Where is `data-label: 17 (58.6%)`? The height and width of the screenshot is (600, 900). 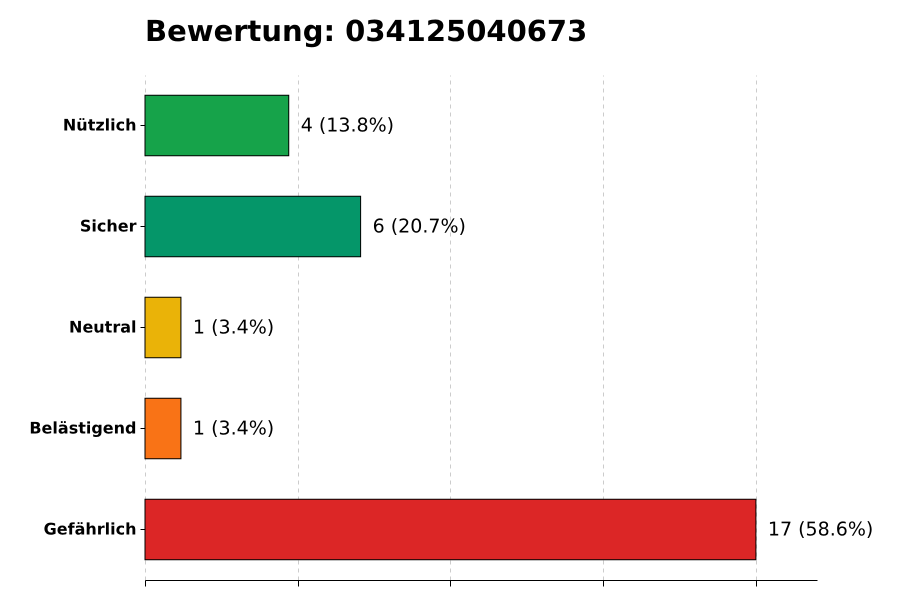
data-label: 17 (58.6%) is located at coordinates (821, 529).